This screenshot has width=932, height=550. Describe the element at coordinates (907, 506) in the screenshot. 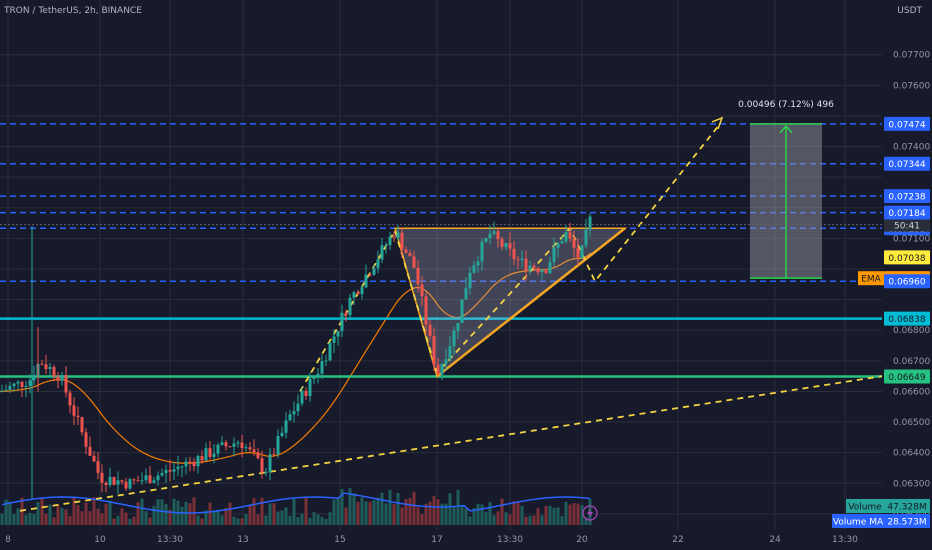

I see `volume-value-badge` at that location.